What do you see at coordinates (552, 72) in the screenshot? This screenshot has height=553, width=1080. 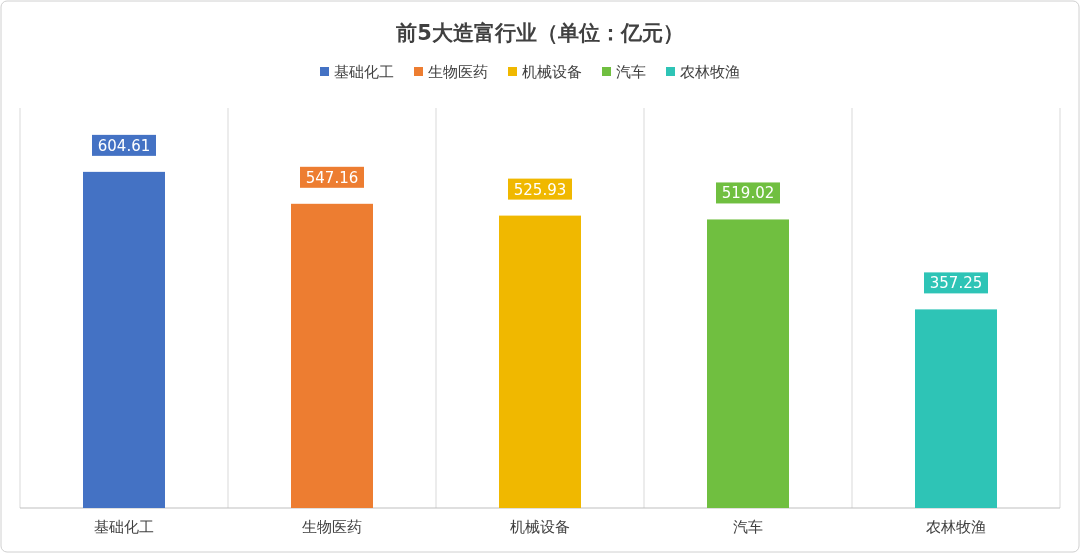 I see `legend-label: 机械设备` at bounding box center [552, 72].